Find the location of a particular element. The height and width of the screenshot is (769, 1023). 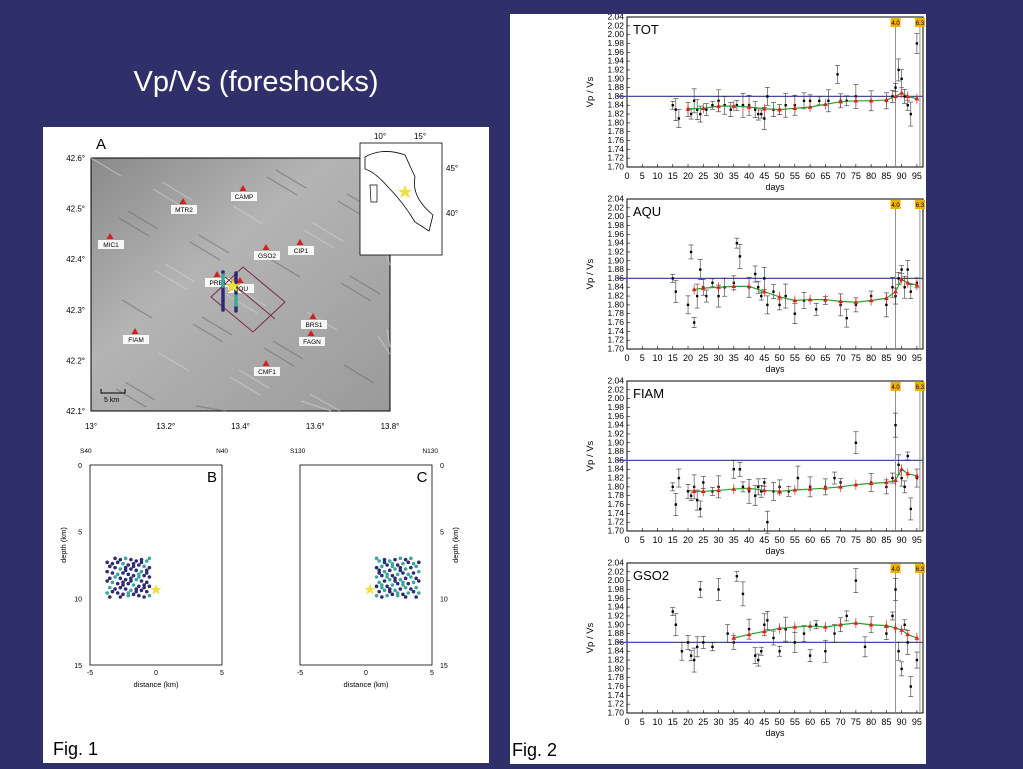

x-tick-label: 60 is located at coordinates (810, 358).